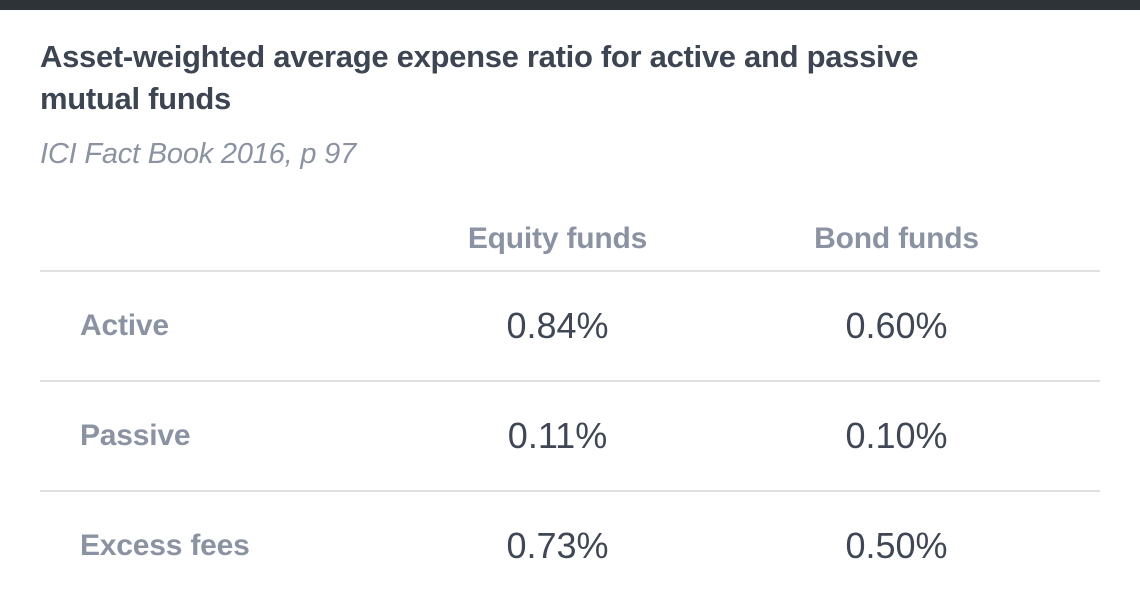  Describe the element at coordinates (557, 435) in the screenshot. I see `equity-value: 0.11%` at that location.